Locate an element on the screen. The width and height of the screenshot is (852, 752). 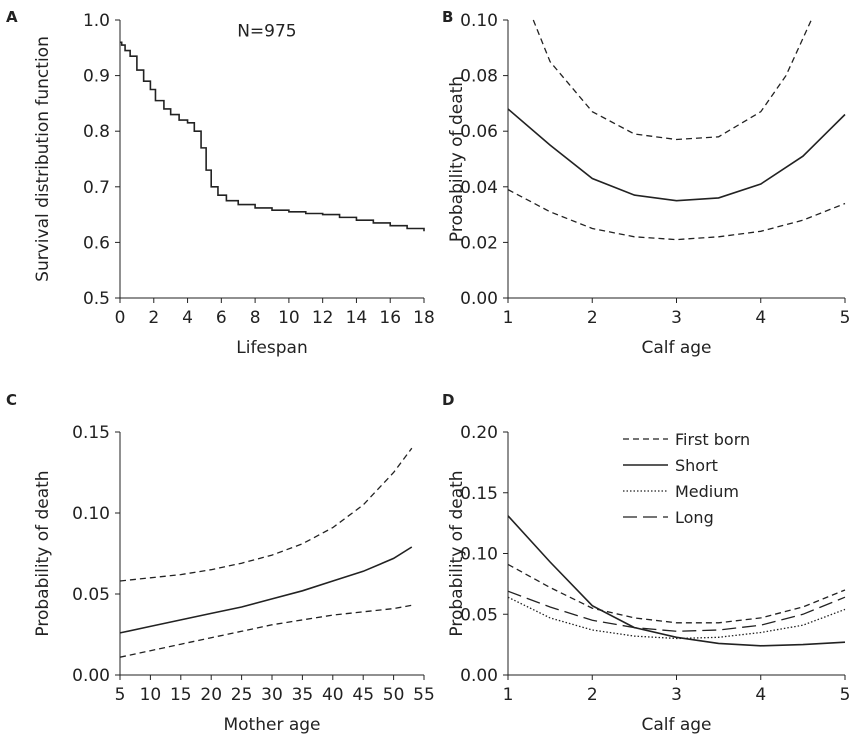
sample-size-annotation: N=975 is located at coordinates (266, 32).